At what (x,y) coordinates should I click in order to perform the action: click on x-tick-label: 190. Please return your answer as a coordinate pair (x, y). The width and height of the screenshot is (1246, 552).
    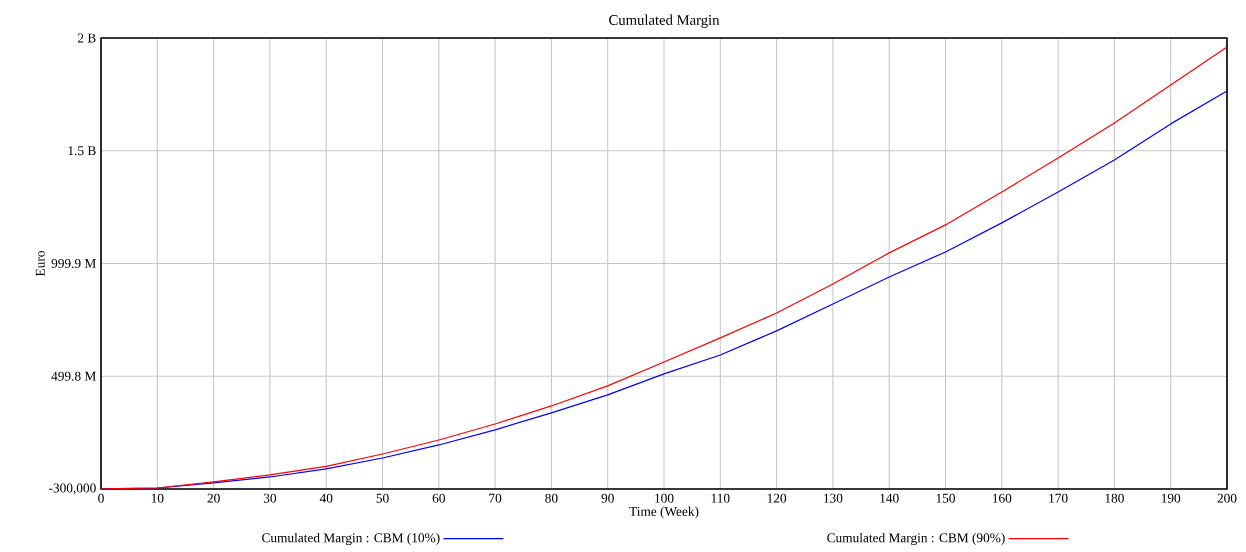
    Looking at the image, I should click on (1171, 498).